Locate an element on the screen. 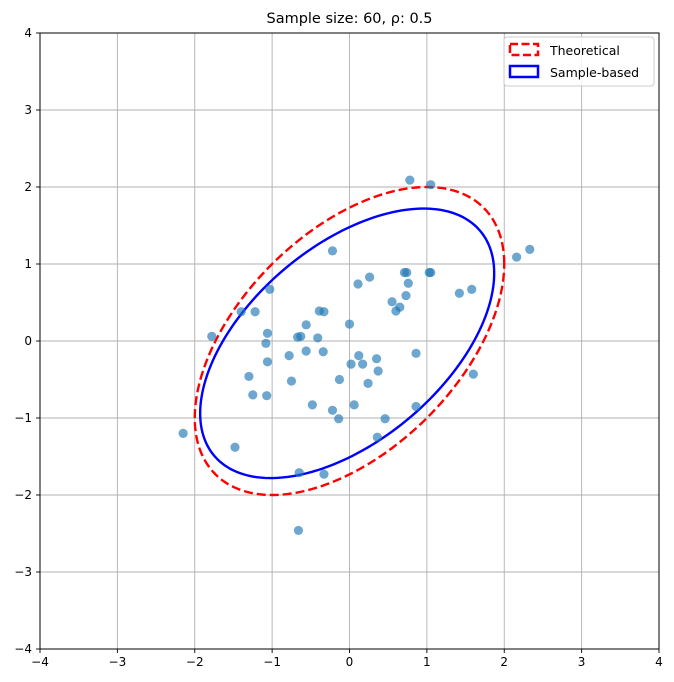 The height and width of the screenshot is (682, 674). x-tick-label: 3 is located at coordinates (582, 662).